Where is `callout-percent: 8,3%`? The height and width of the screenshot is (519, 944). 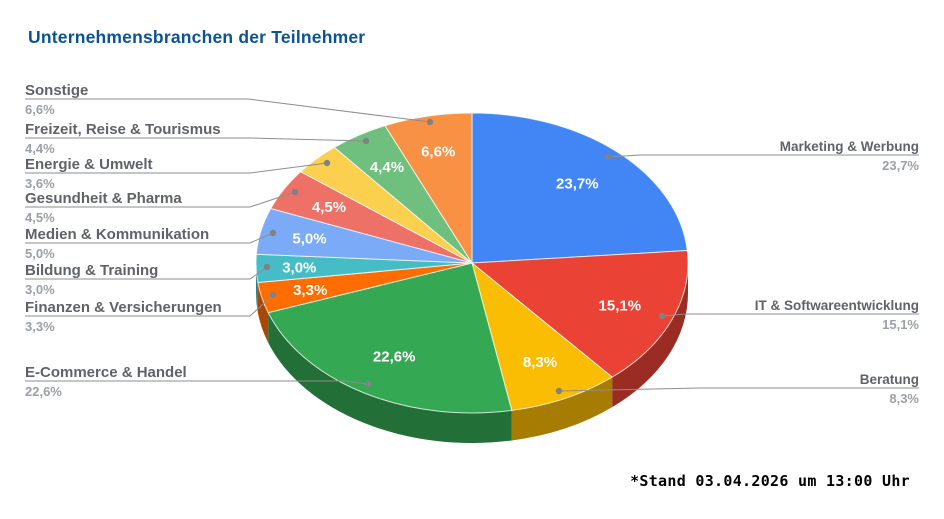 callout-percent: 8,3% is located at coordinates (904, 398).